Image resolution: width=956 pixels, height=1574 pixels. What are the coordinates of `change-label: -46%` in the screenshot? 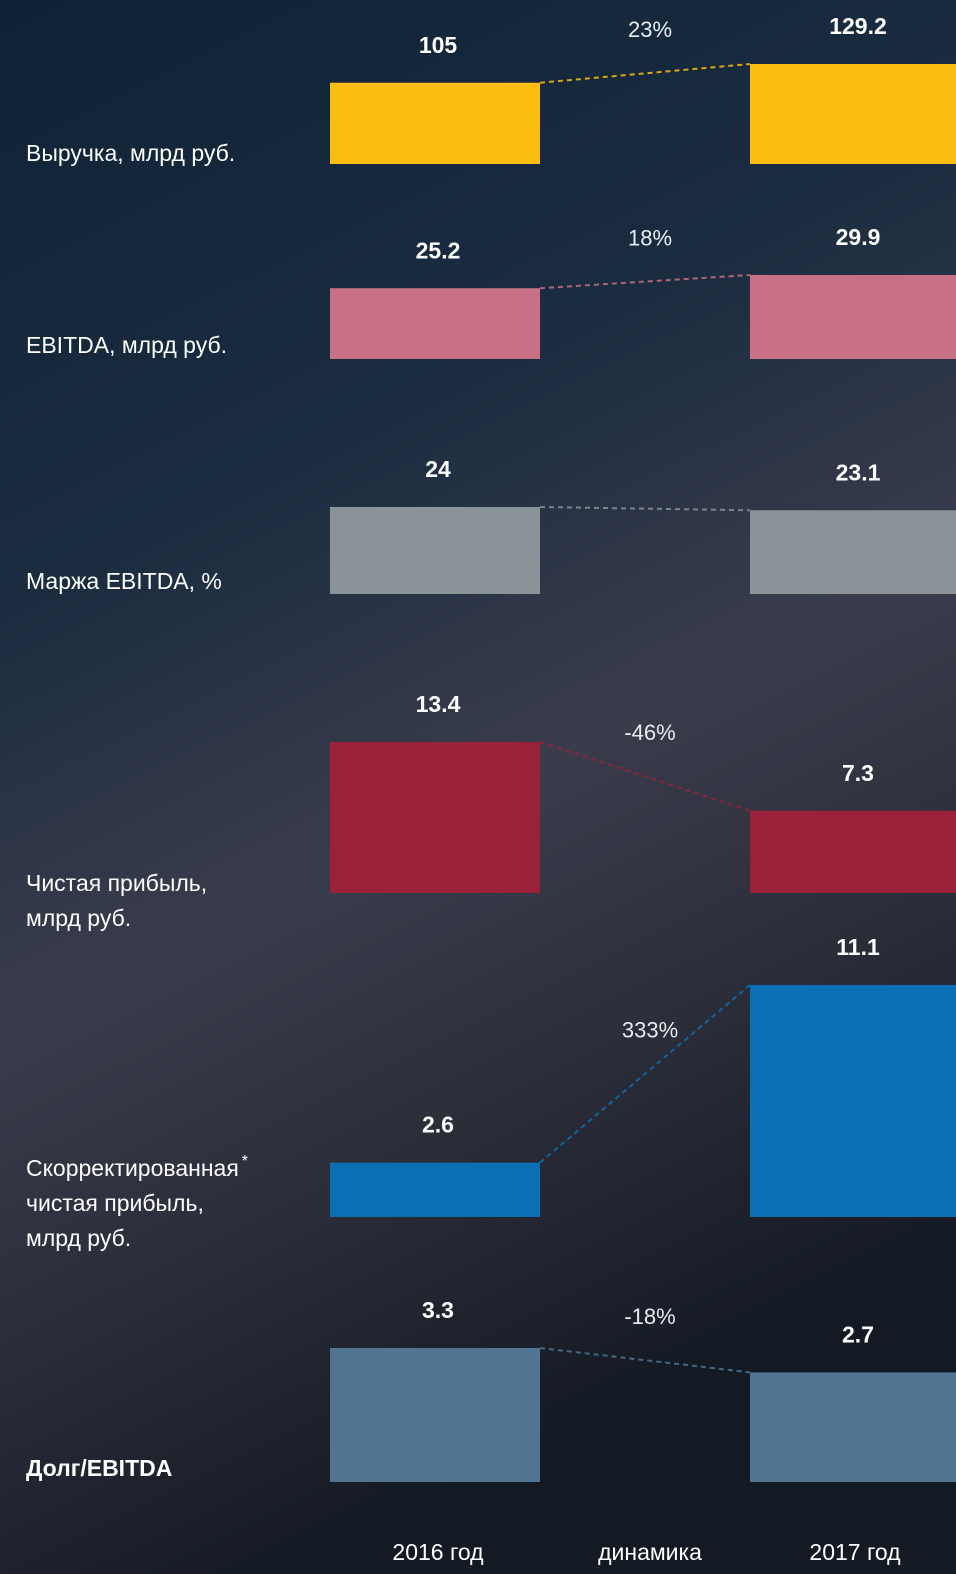 It's located at (649, 732).